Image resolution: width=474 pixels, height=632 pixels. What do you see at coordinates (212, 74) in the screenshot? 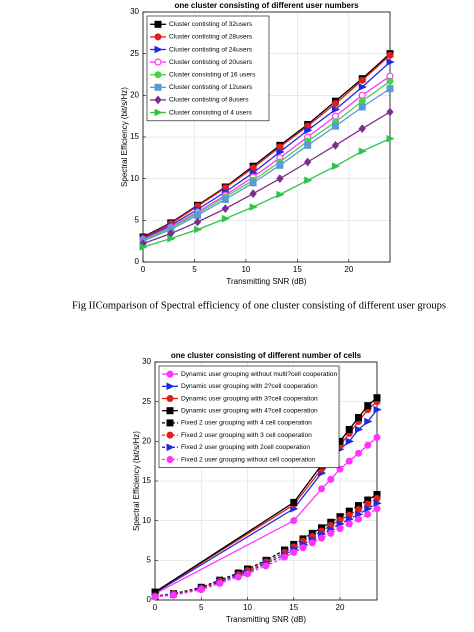
I see `legend-label: Cluster consisting of 16 users` at bounding box center [212, 74].